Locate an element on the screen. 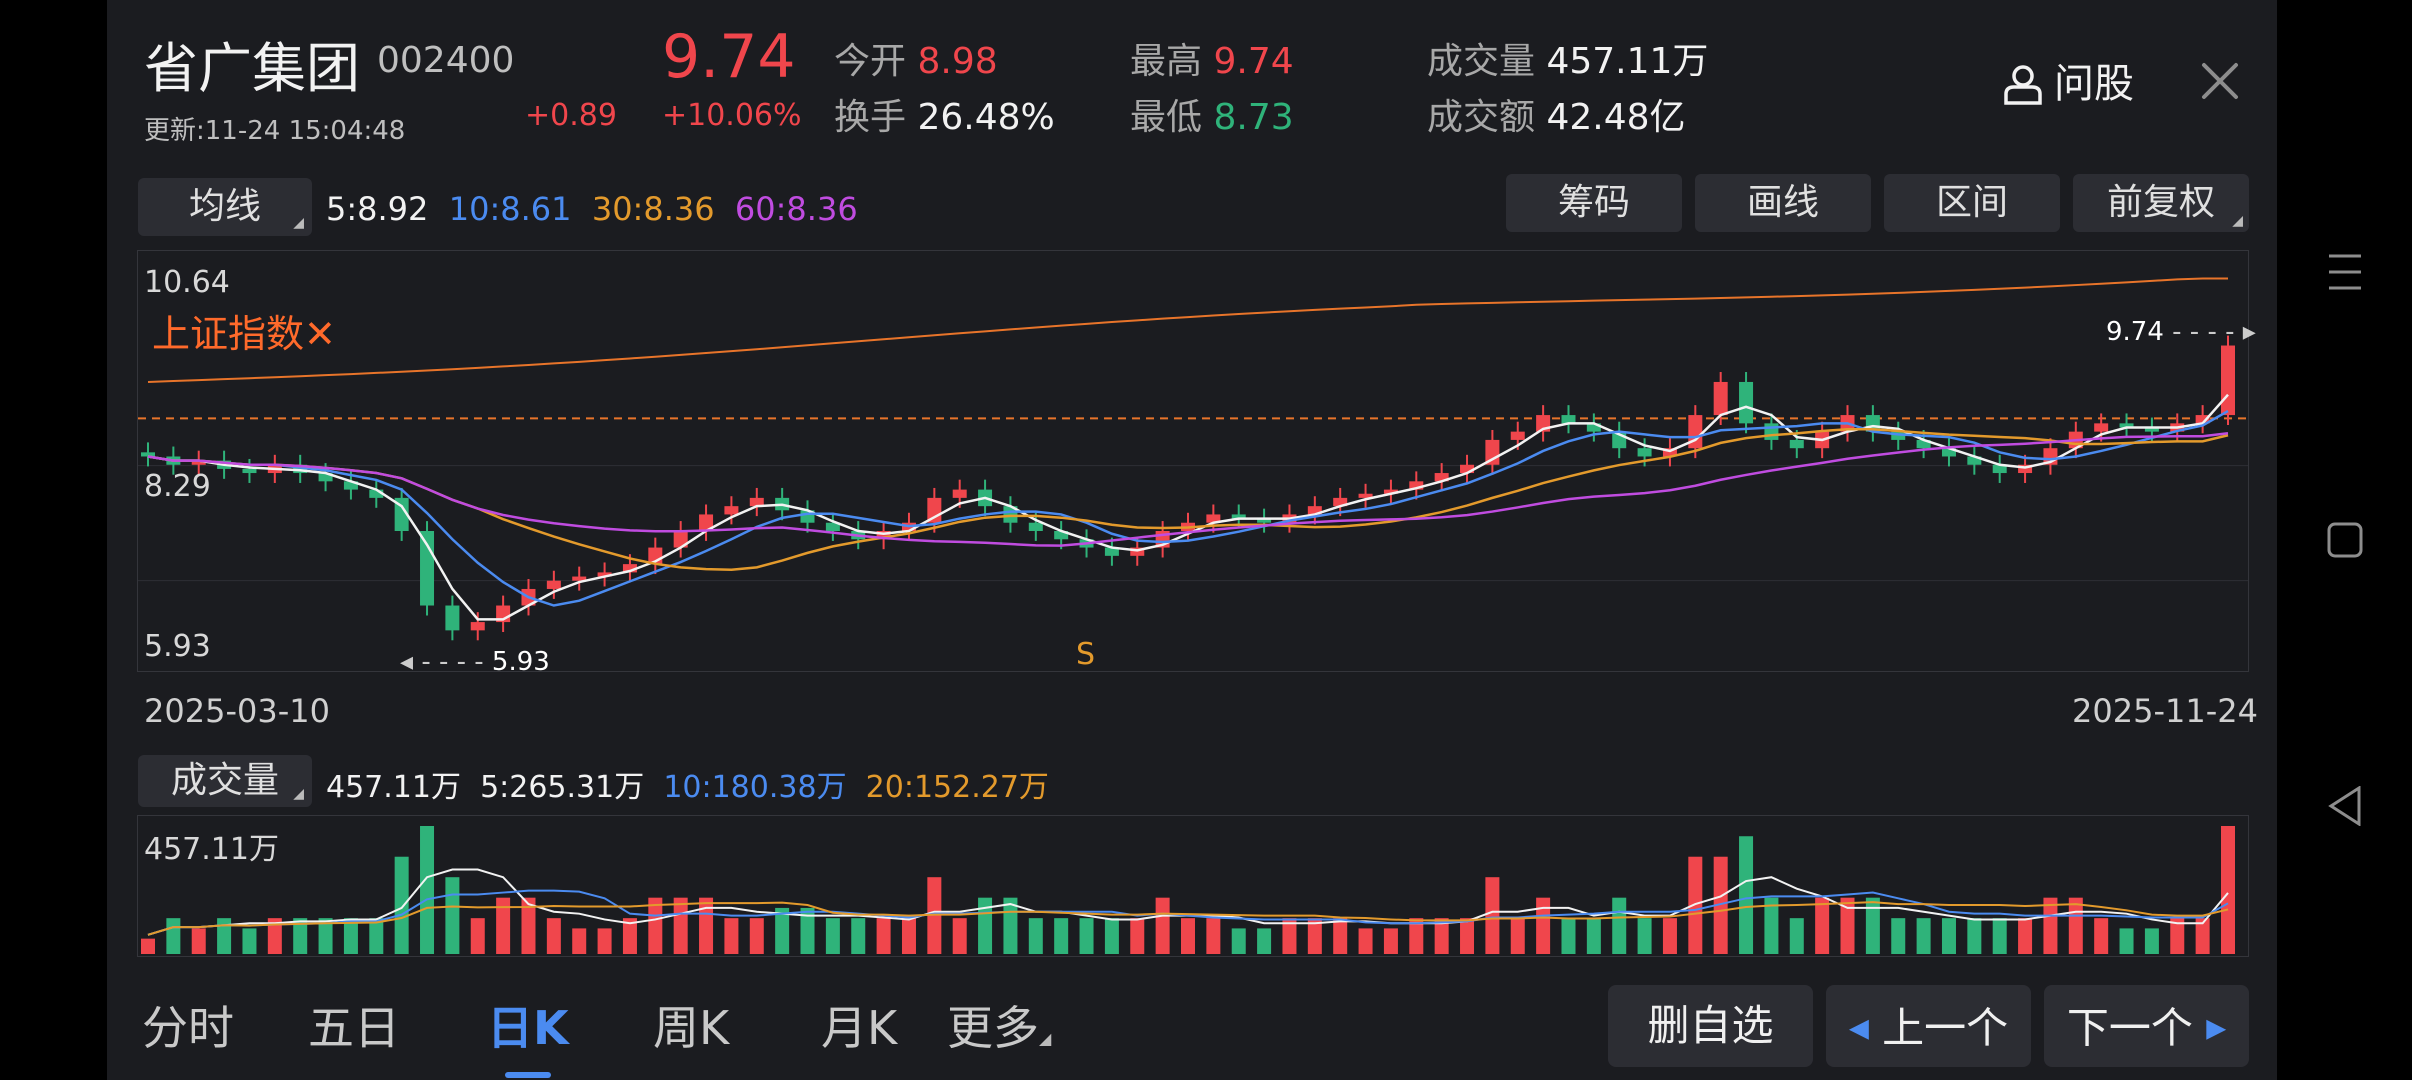 This screenshot has height=1080, width=2412. volume-ma20-line is located at coordinates (1188, 918).